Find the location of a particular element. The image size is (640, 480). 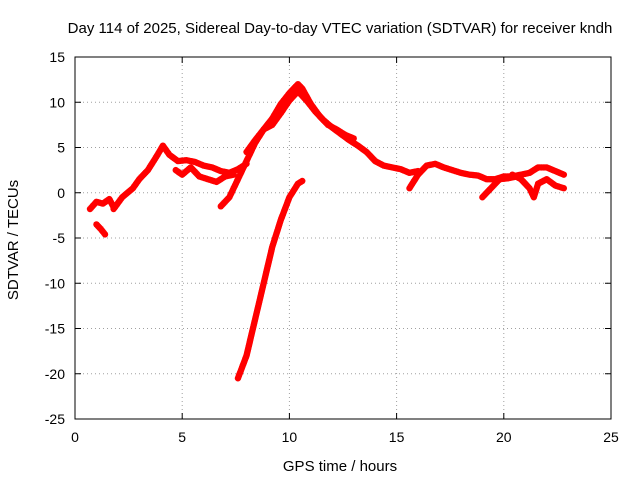

x-tick-label: 10 is located at coordinates (290, 437).